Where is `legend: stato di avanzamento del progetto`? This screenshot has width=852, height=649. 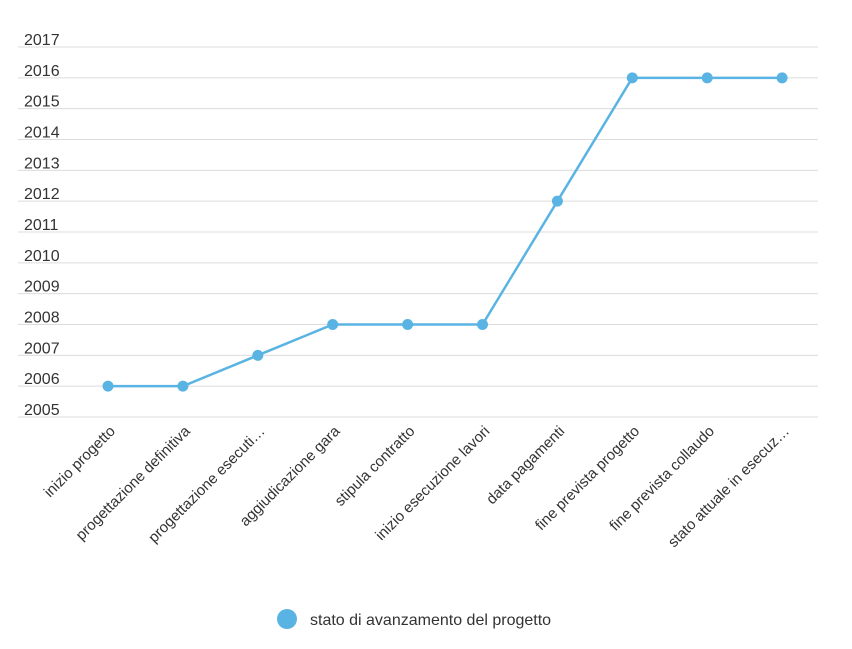 legend: stato di avanzamento del progetto is located at coordinates (414, 619).